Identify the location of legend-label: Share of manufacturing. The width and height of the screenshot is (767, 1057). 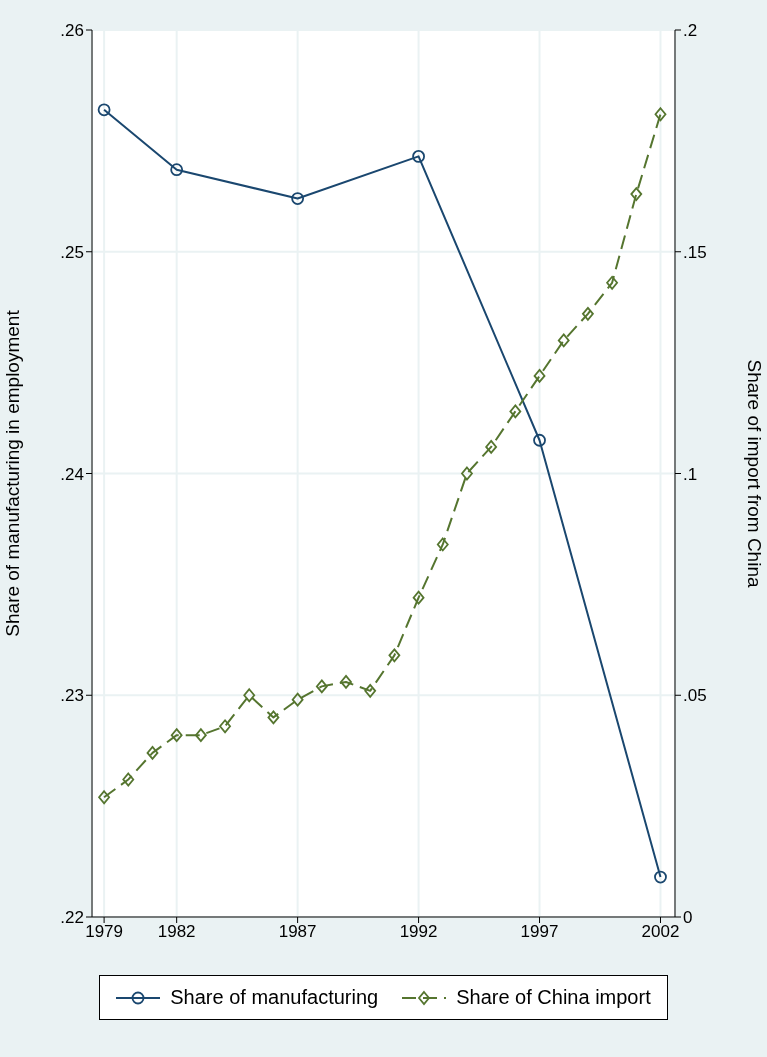
(274, 997).